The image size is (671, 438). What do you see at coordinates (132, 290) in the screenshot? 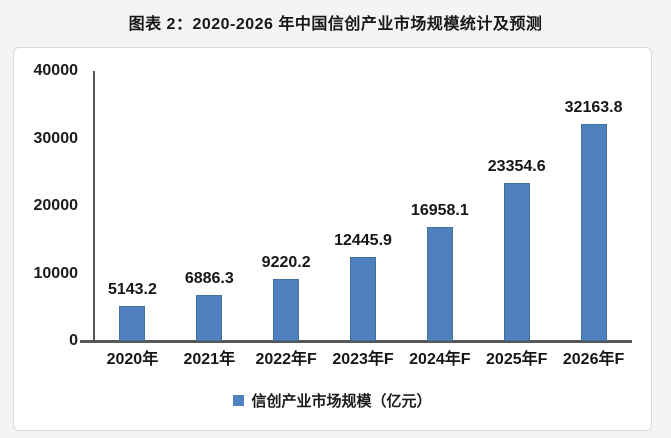
I see `bar-value-label: 5143.2` at bounding box center [132, 290].